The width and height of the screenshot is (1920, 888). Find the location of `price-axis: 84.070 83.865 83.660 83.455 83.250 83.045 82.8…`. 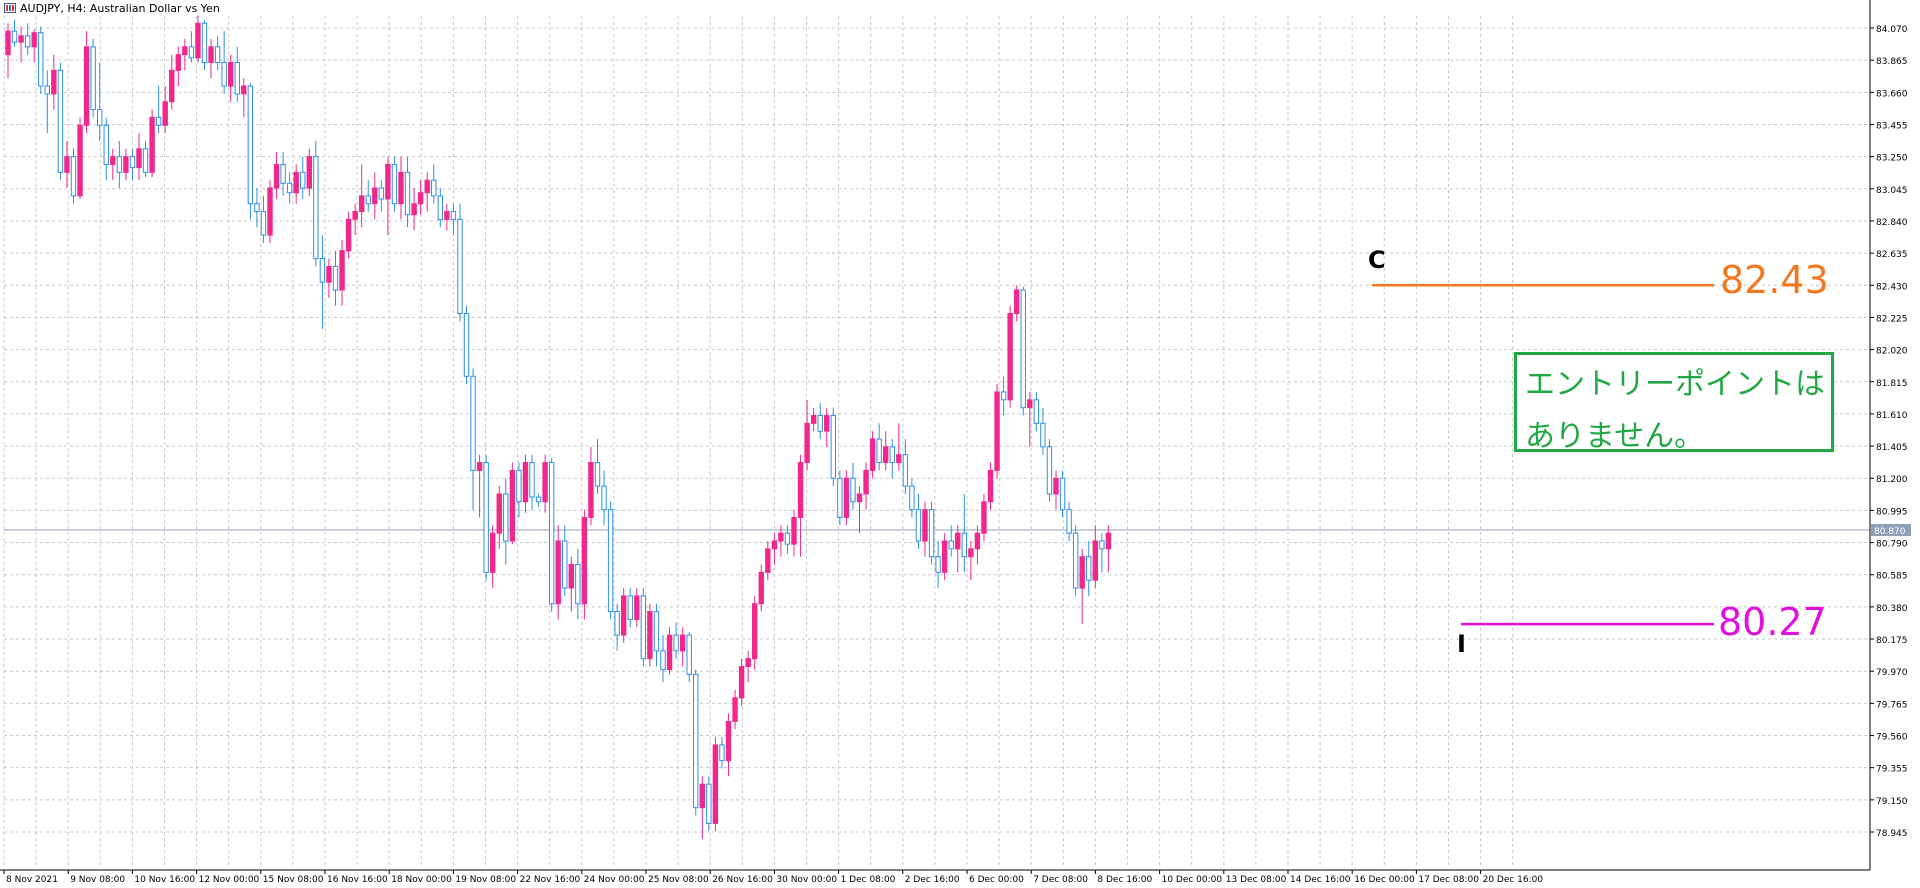

price-axis: 84.070 83.865 83.660 83.455 83.250 83.045 82.8… is located at coordinates (1889, 432).